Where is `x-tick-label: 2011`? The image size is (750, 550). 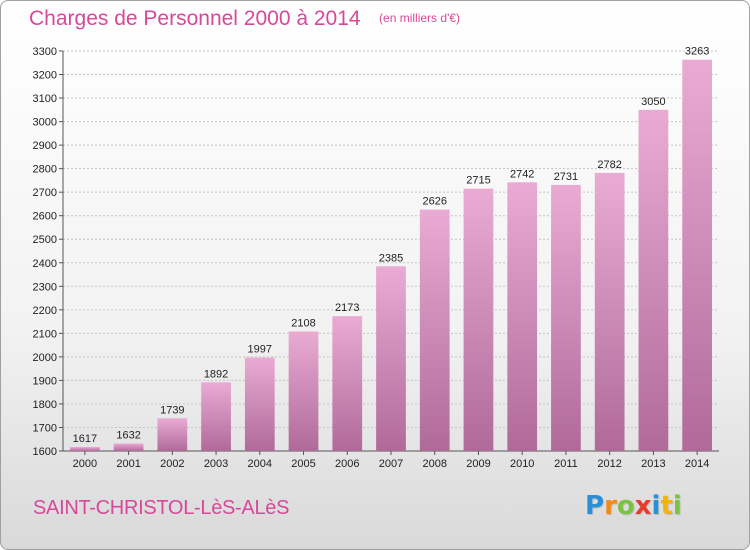
x-tick-label: 2011 is located at coordinates (566, 464).